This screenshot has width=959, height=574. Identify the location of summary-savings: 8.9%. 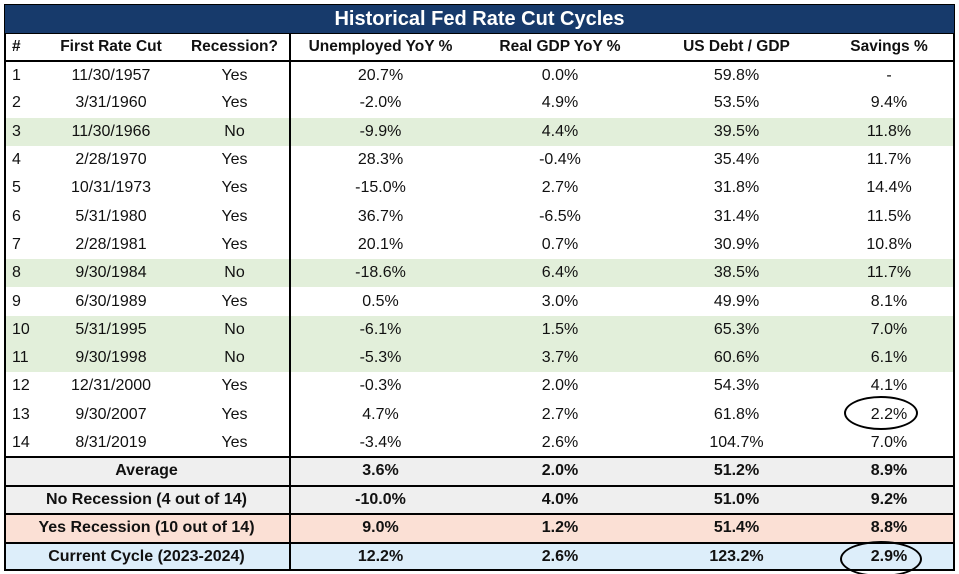
(889, 471).